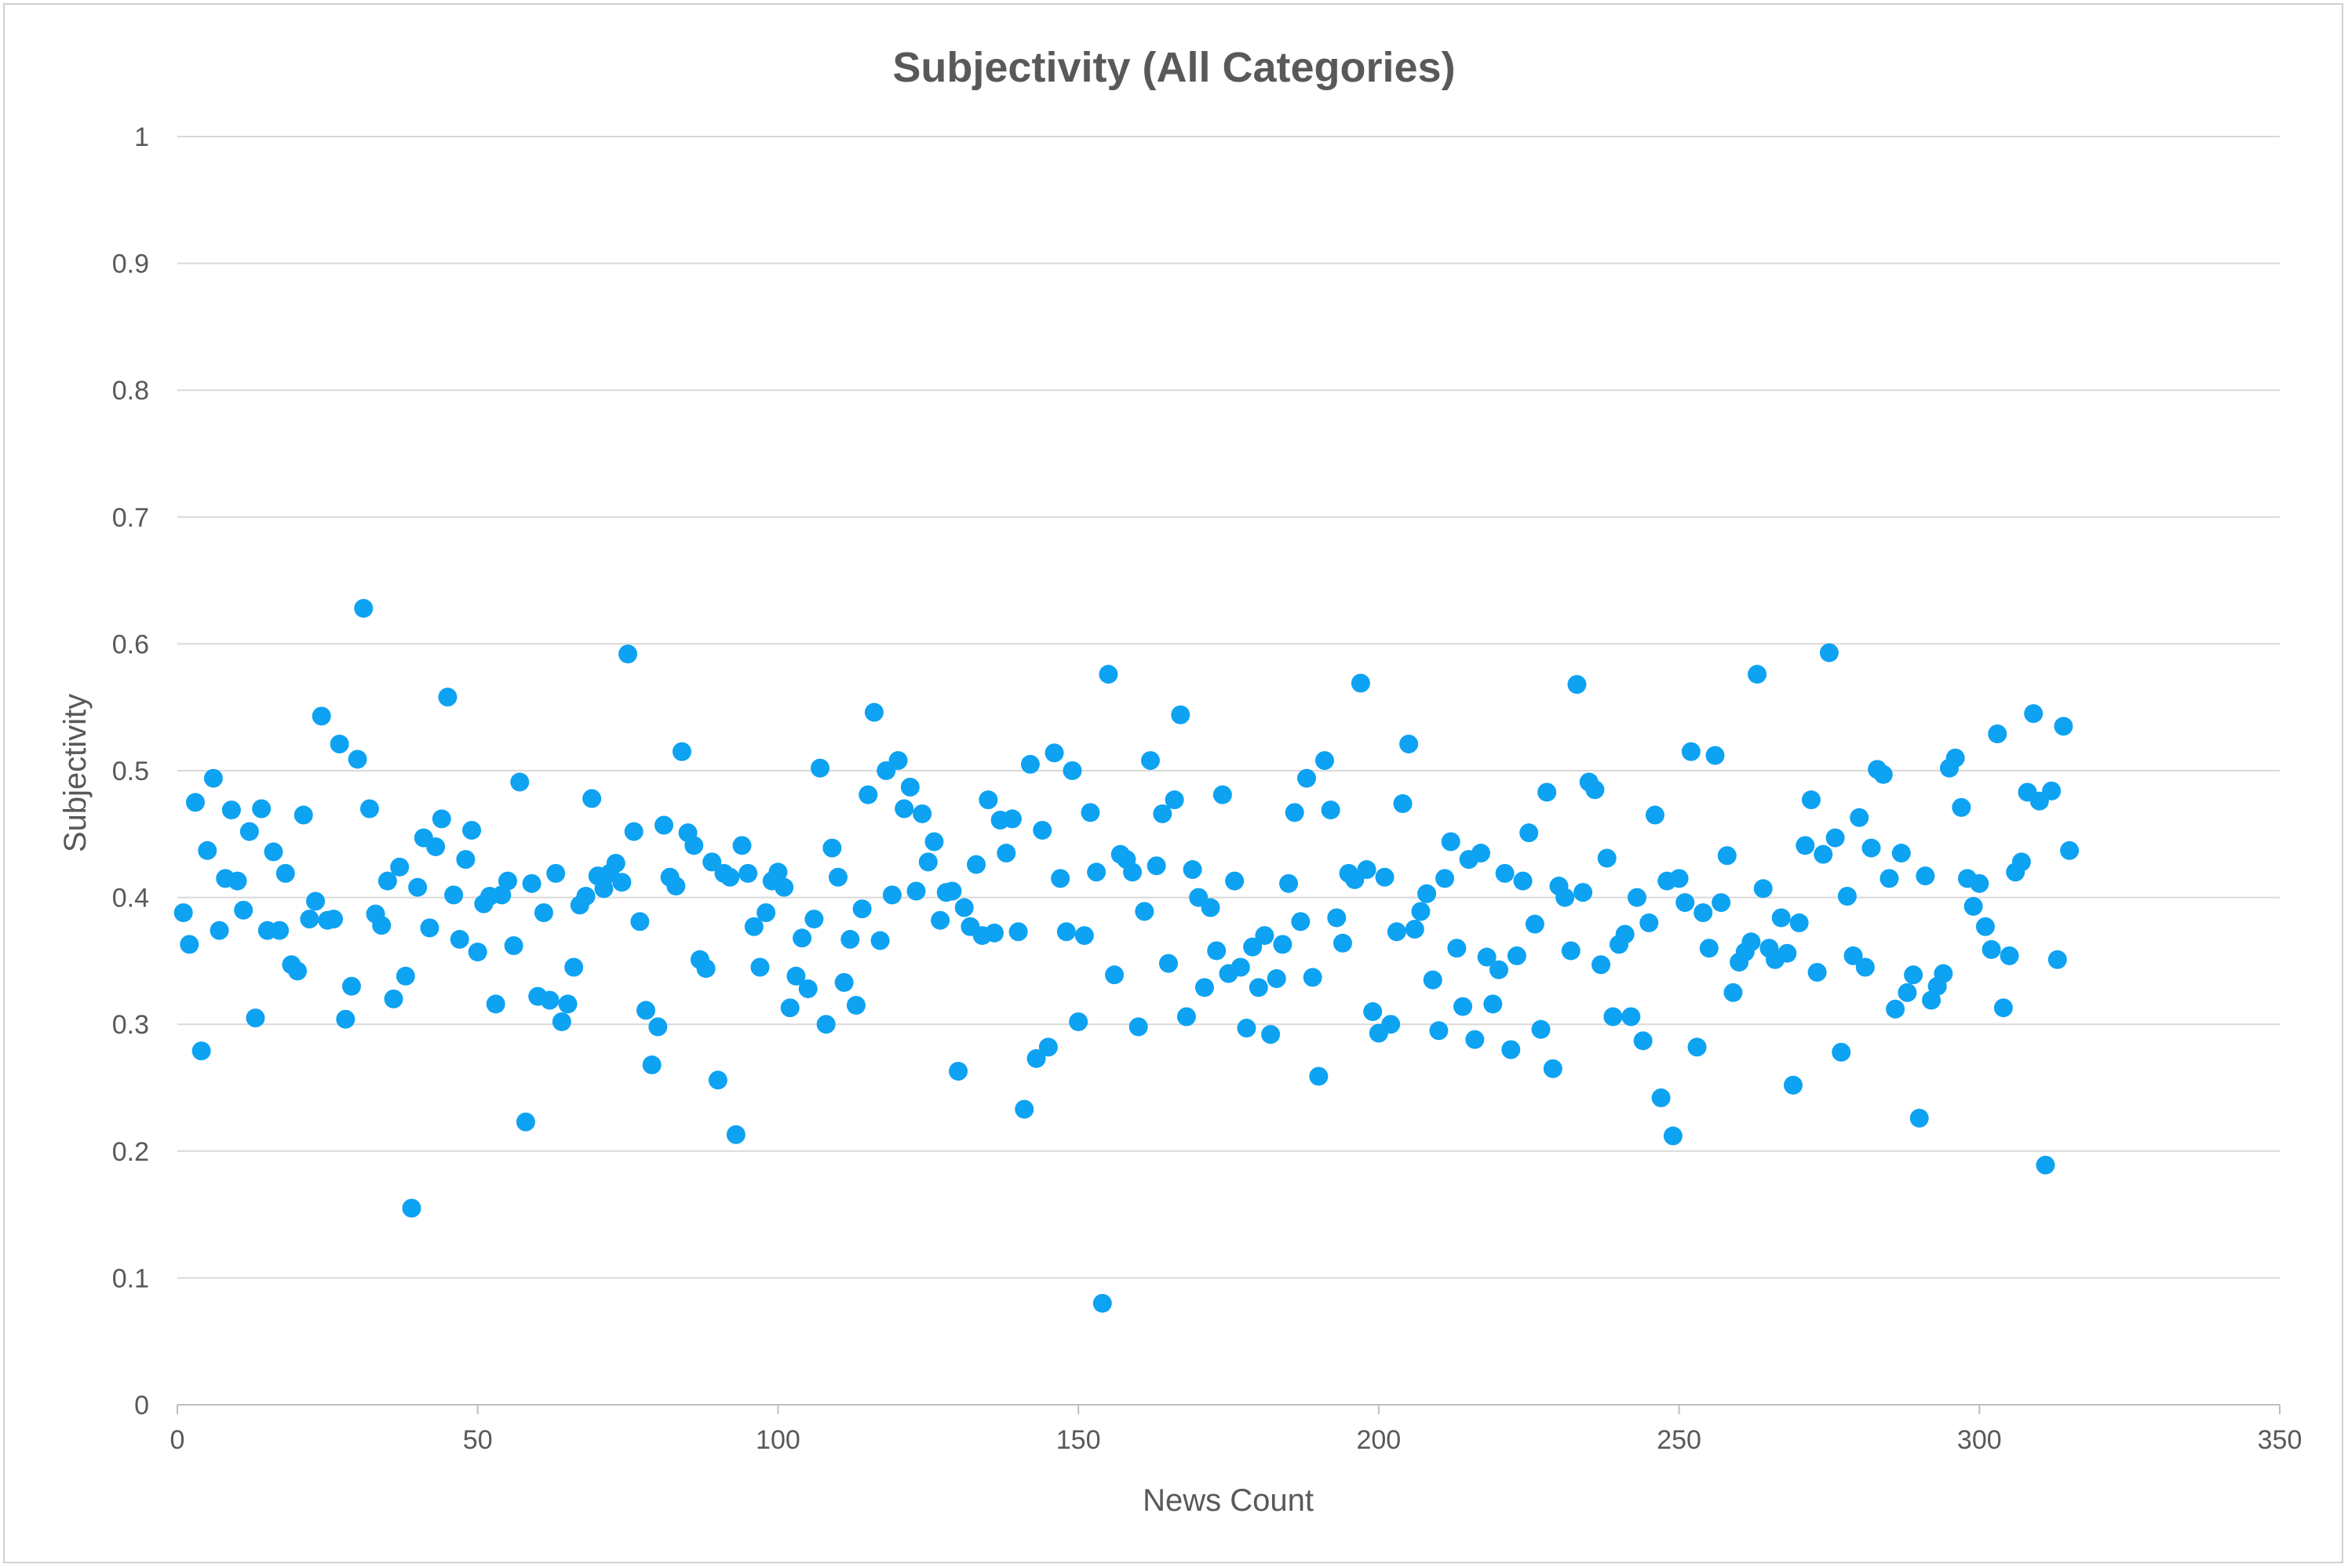 This screenshot has height=1568, width=2348. What do you see at coordinates (1079, 1440) in the screenshot?
I see `x-tick-label: 150` at bounding box center [1079, 1440].